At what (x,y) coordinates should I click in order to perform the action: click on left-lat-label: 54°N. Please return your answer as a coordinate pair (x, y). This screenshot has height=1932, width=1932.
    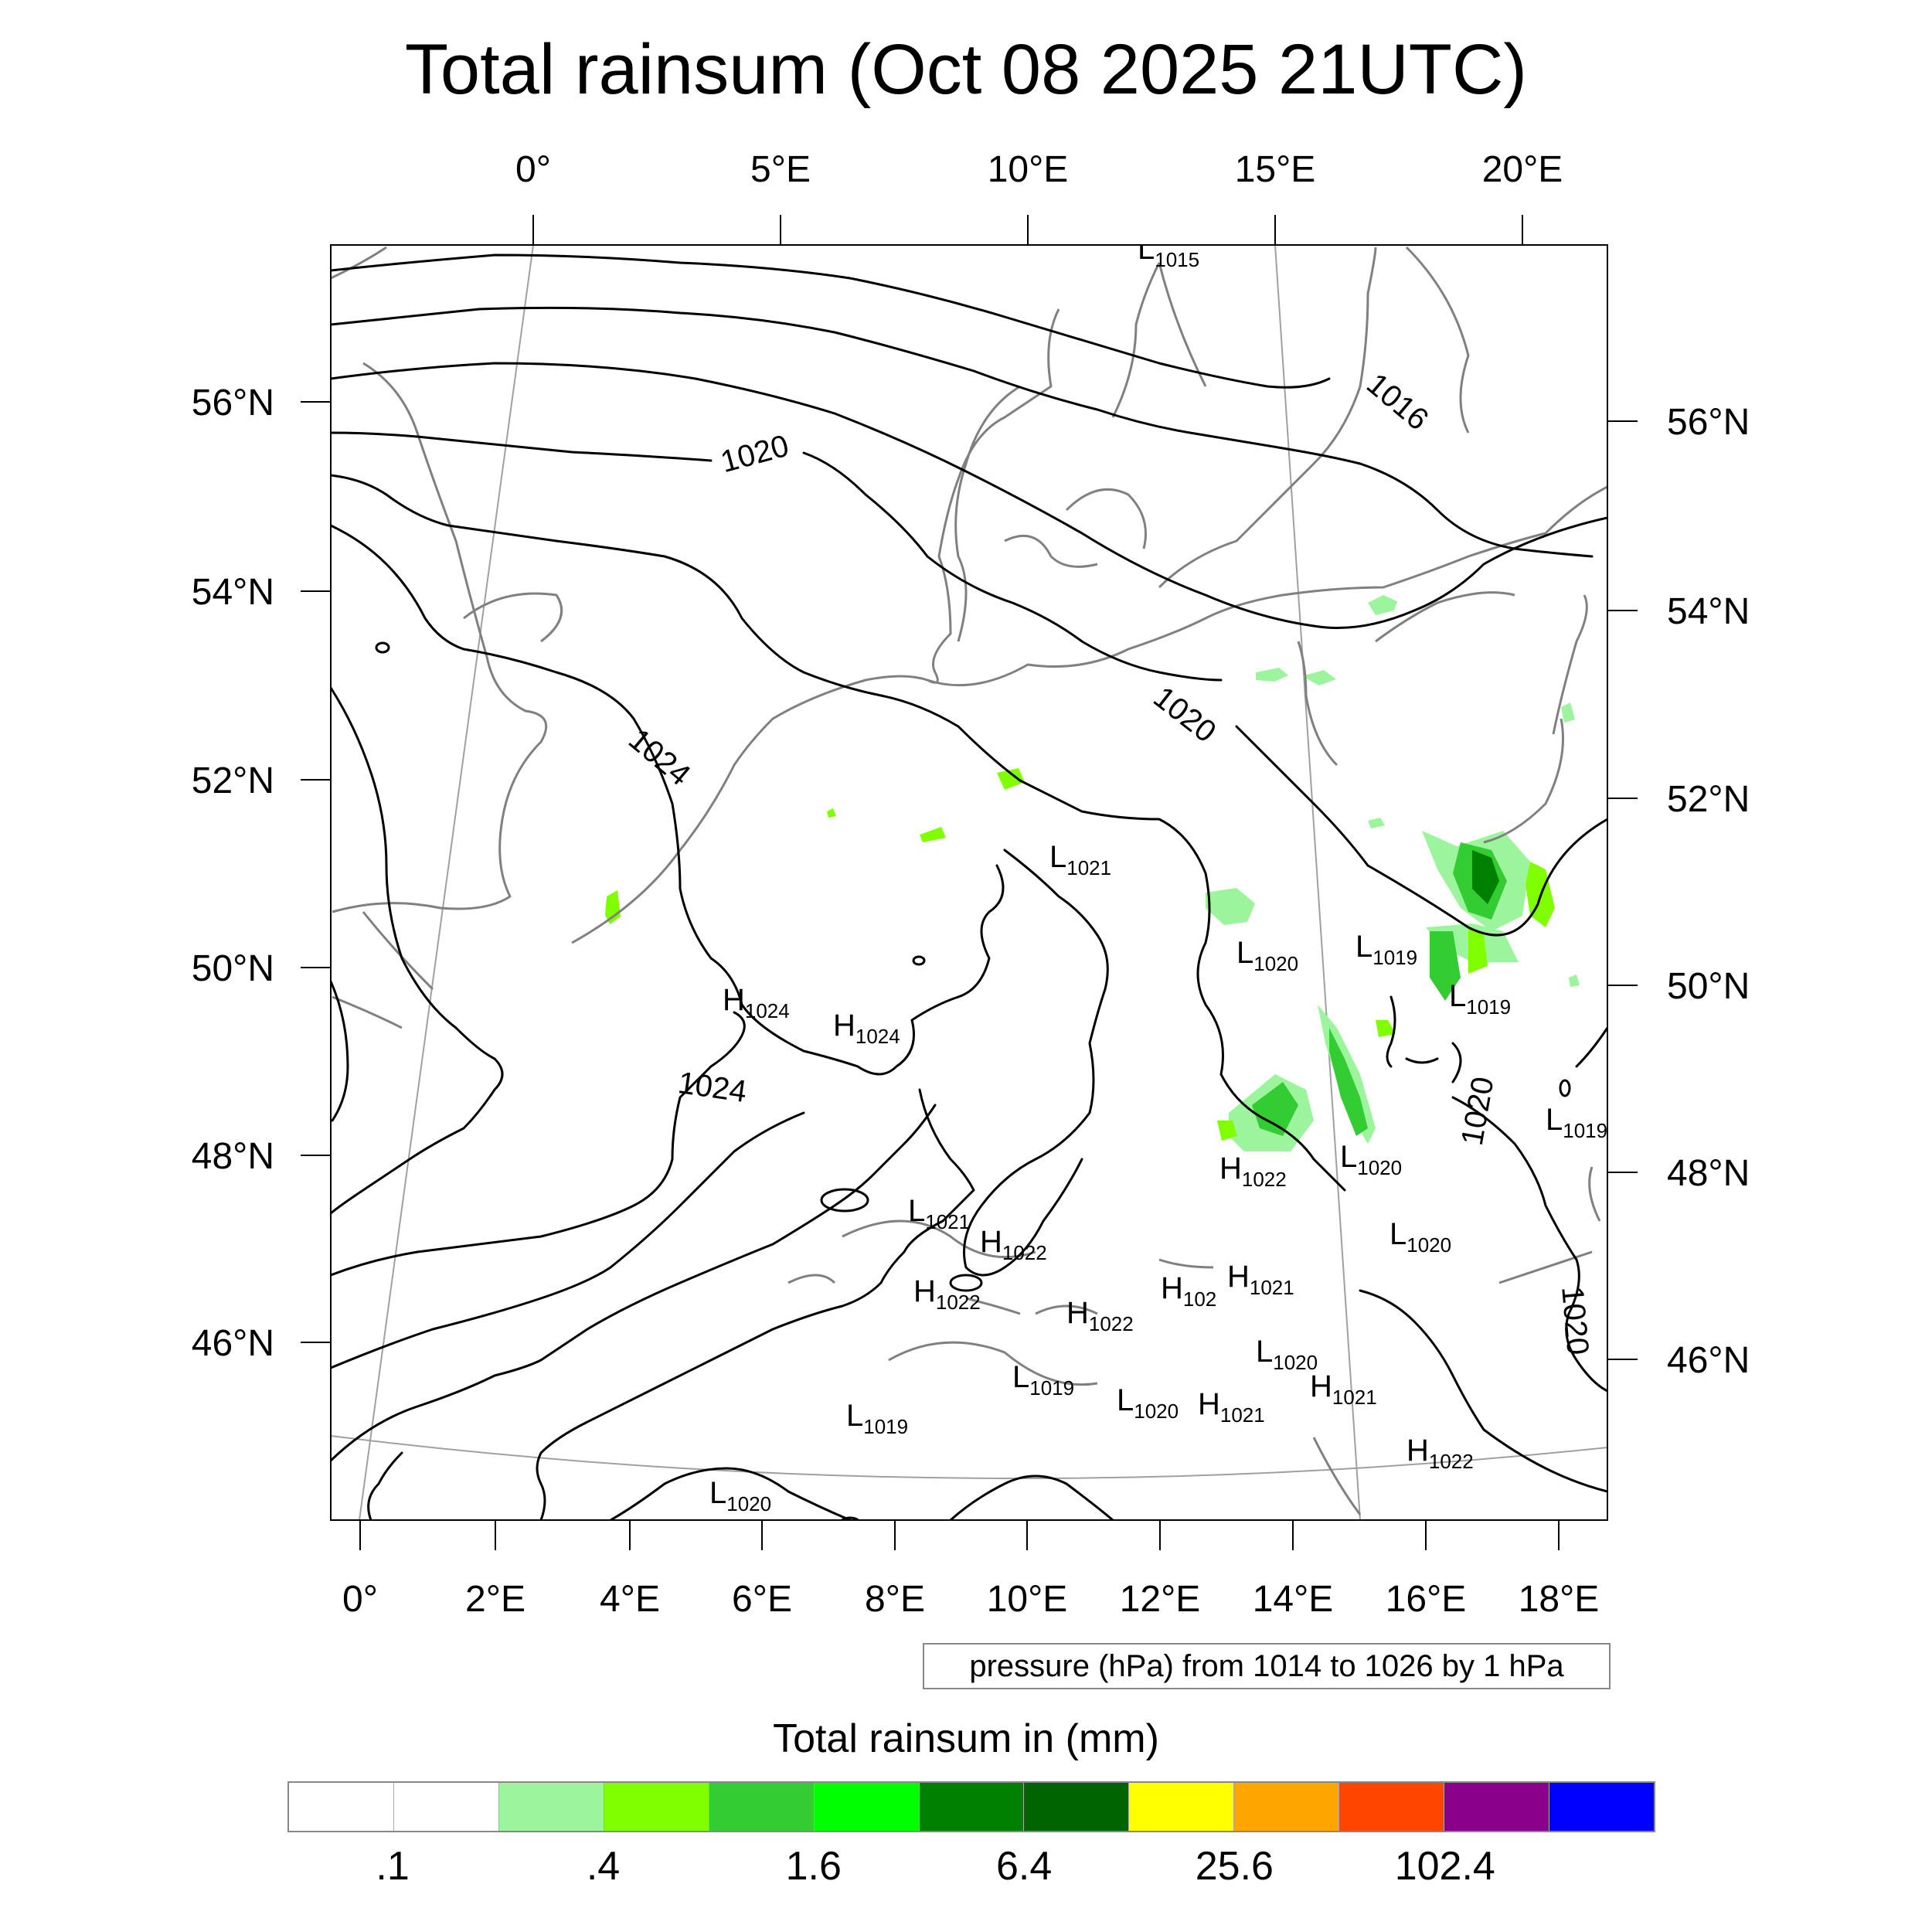
    Looking at the image, I should click on (233, 592).